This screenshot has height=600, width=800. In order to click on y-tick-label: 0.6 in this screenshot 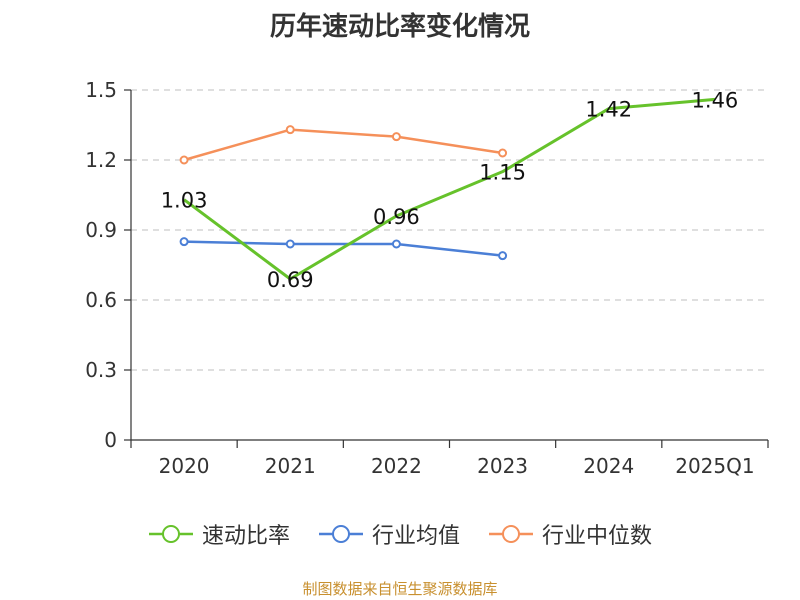, I will do `click(101, 300)`.